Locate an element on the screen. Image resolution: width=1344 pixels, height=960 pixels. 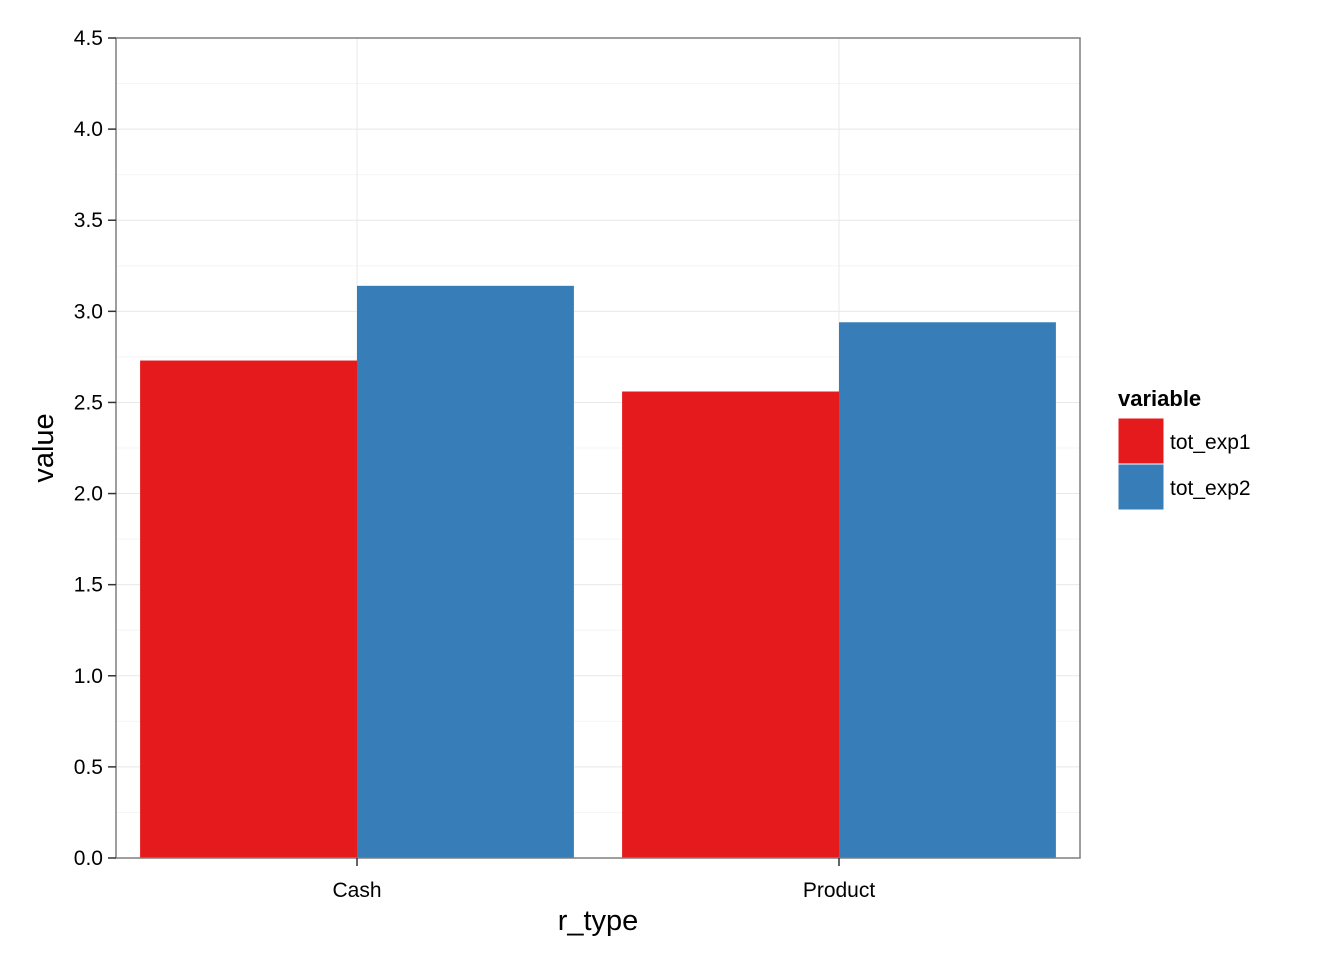
y-axis-title: value is located at coordinates (44, 447).